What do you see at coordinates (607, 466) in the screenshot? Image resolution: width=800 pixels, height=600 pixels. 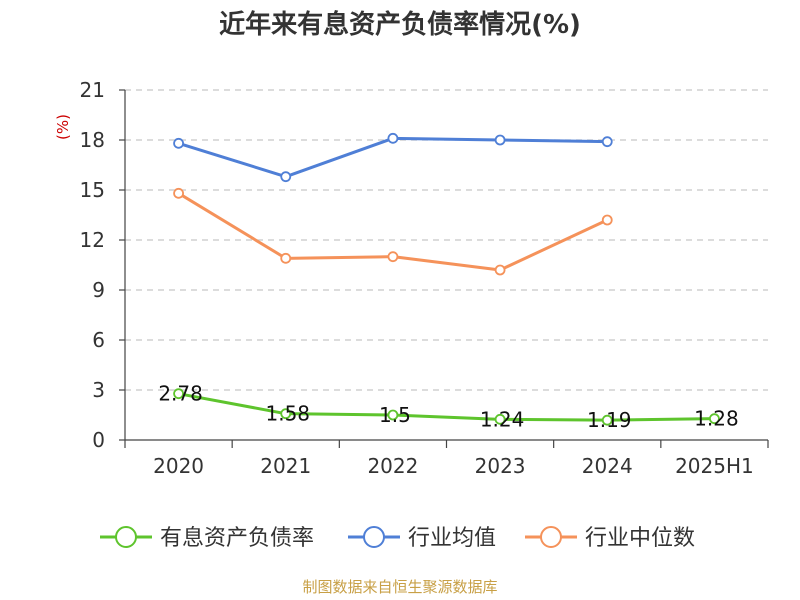 I see `x-tick-label: 2024` at bounding box center [607, 466].